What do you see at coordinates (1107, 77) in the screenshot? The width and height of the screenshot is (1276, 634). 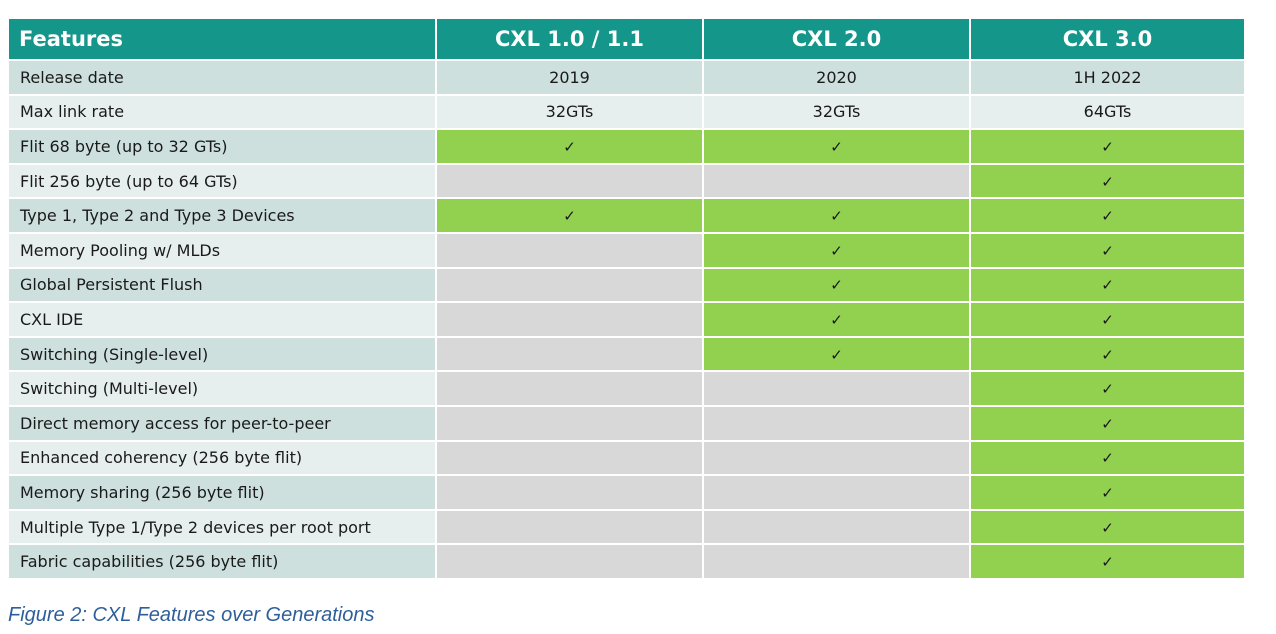 I see `release-date-cxl-3: 1H 2022` at bounding box center [1107, 77].